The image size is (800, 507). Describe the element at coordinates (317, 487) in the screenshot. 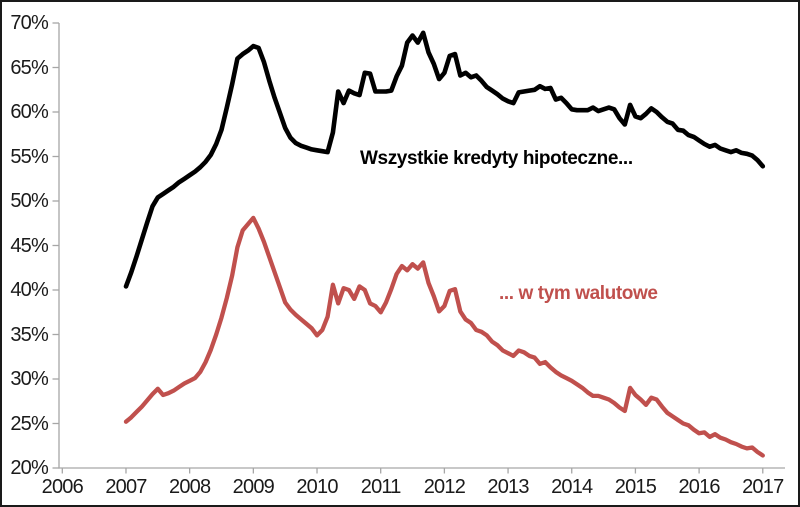

I see `x-tick-label: 2010` at that location.